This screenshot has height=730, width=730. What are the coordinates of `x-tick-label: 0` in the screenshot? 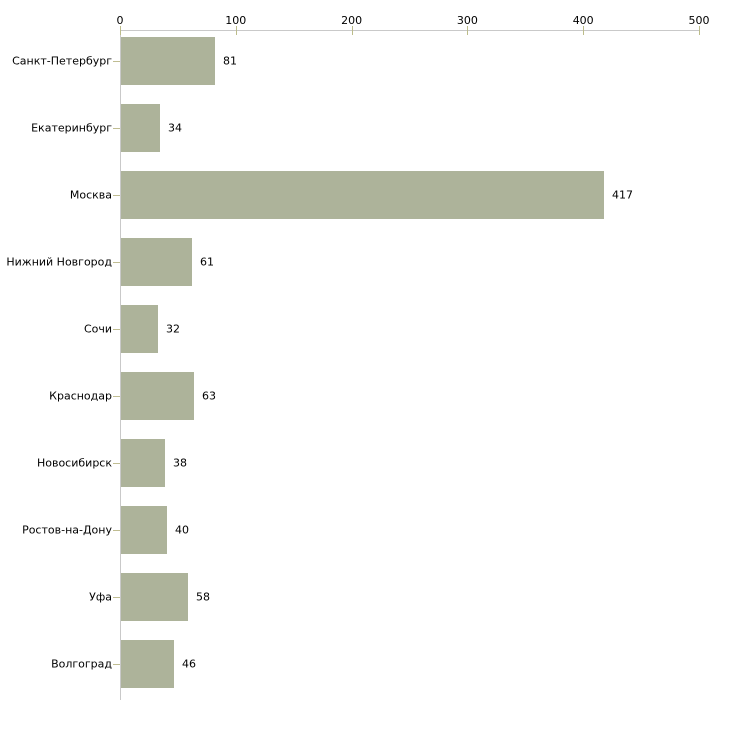 It's located at (120, 20).